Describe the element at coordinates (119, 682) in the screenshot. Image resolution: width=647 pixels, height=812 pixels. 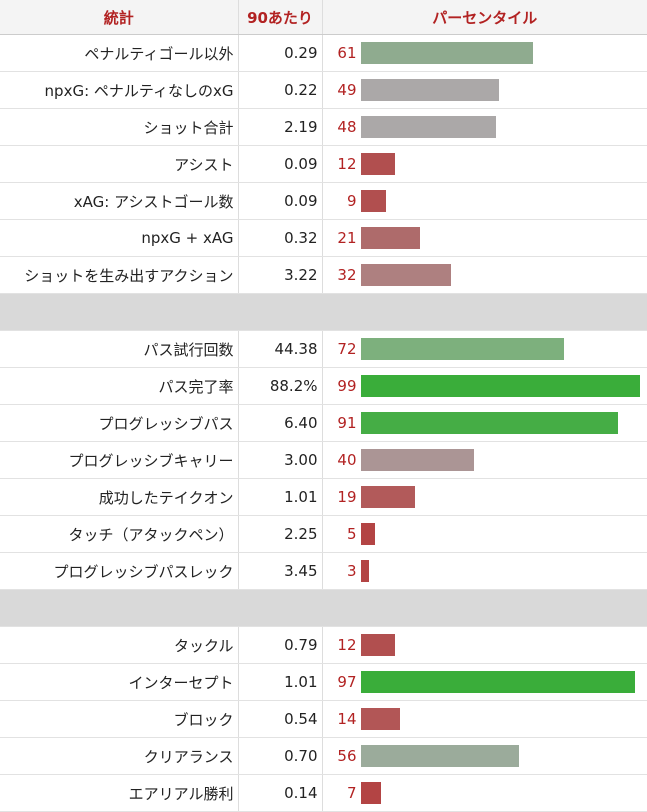
I see `stat-name: インターセプト` at that location.